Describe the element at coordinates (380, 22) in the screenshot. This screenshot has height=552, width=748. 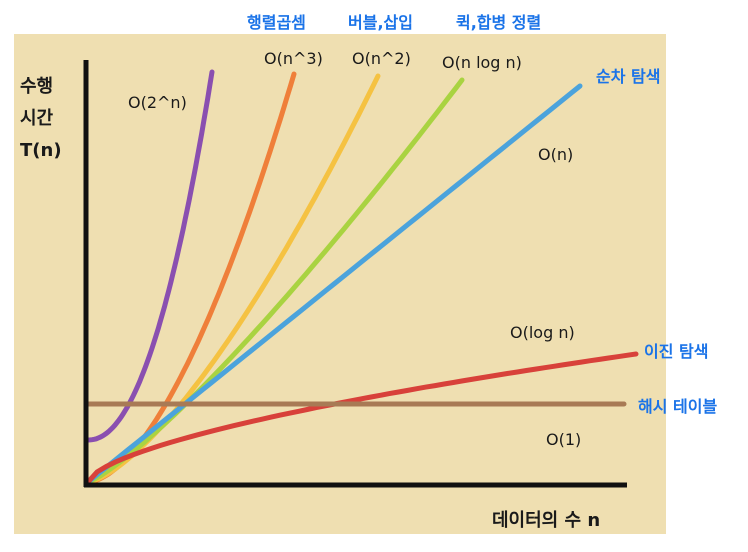
I see `note-bubble-insertion: 버블,삽입` at that location.